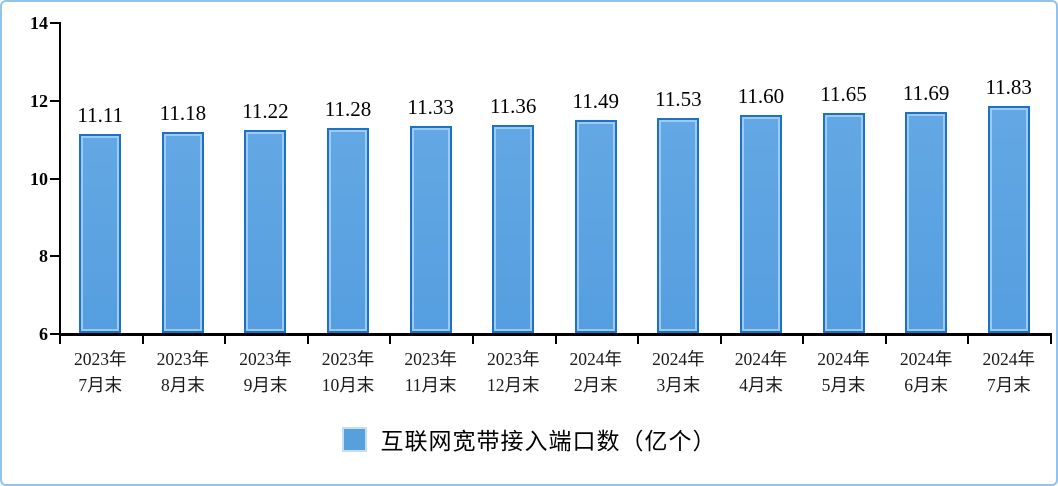 The image size is (1058, 486). I want to click on bar-value-label: 11.65, so click(843, 94).